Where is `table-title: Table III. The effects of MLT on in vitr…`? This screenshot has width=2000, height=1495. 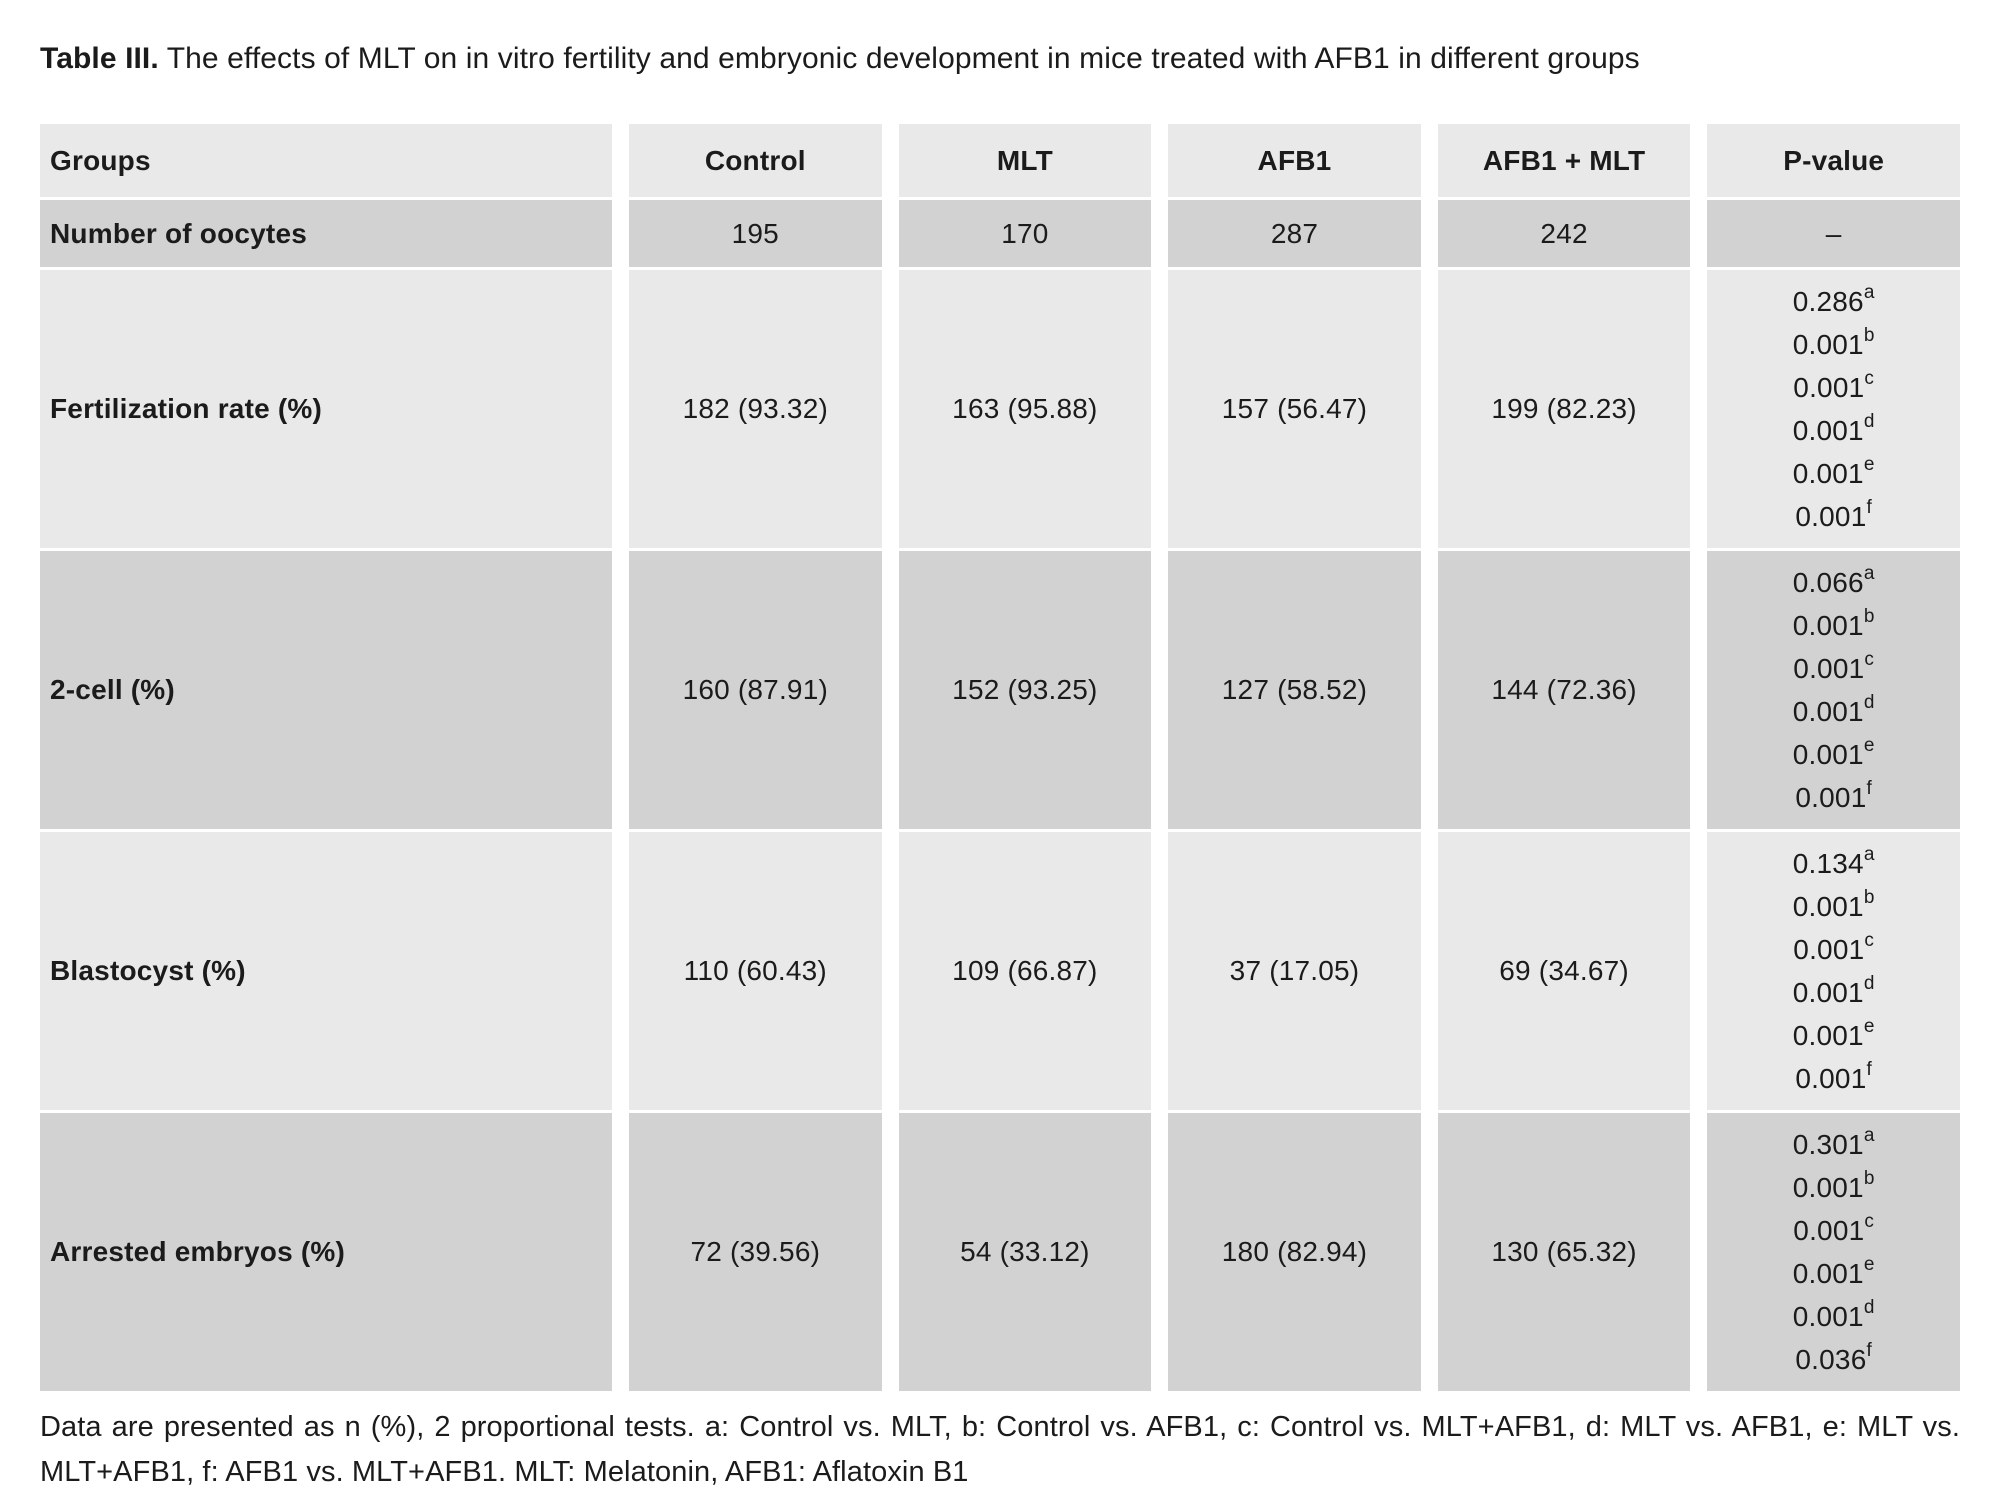 table-title: Table III. The effects of MLT on in vitr… is located at coordinates (1000, 59).